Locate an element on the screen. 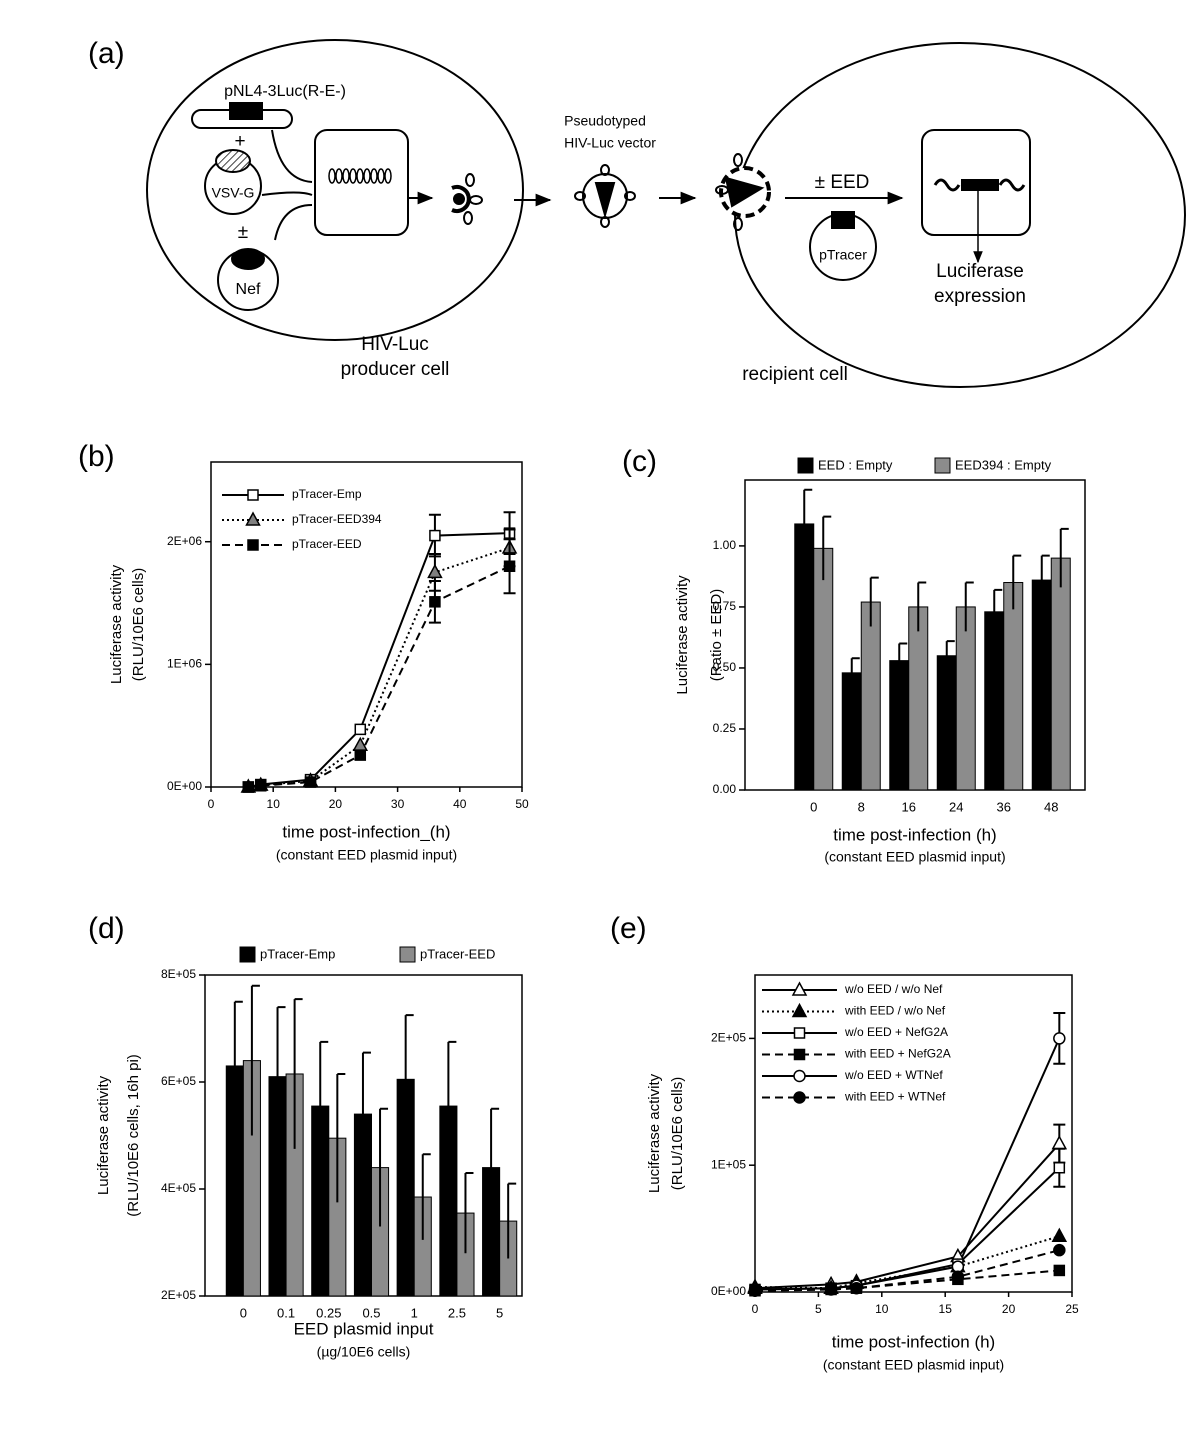 Image resolution: width=1200 pixels, height=1430 pixels. producer-label: HIV-Luc is located at coordinates (395, 344).